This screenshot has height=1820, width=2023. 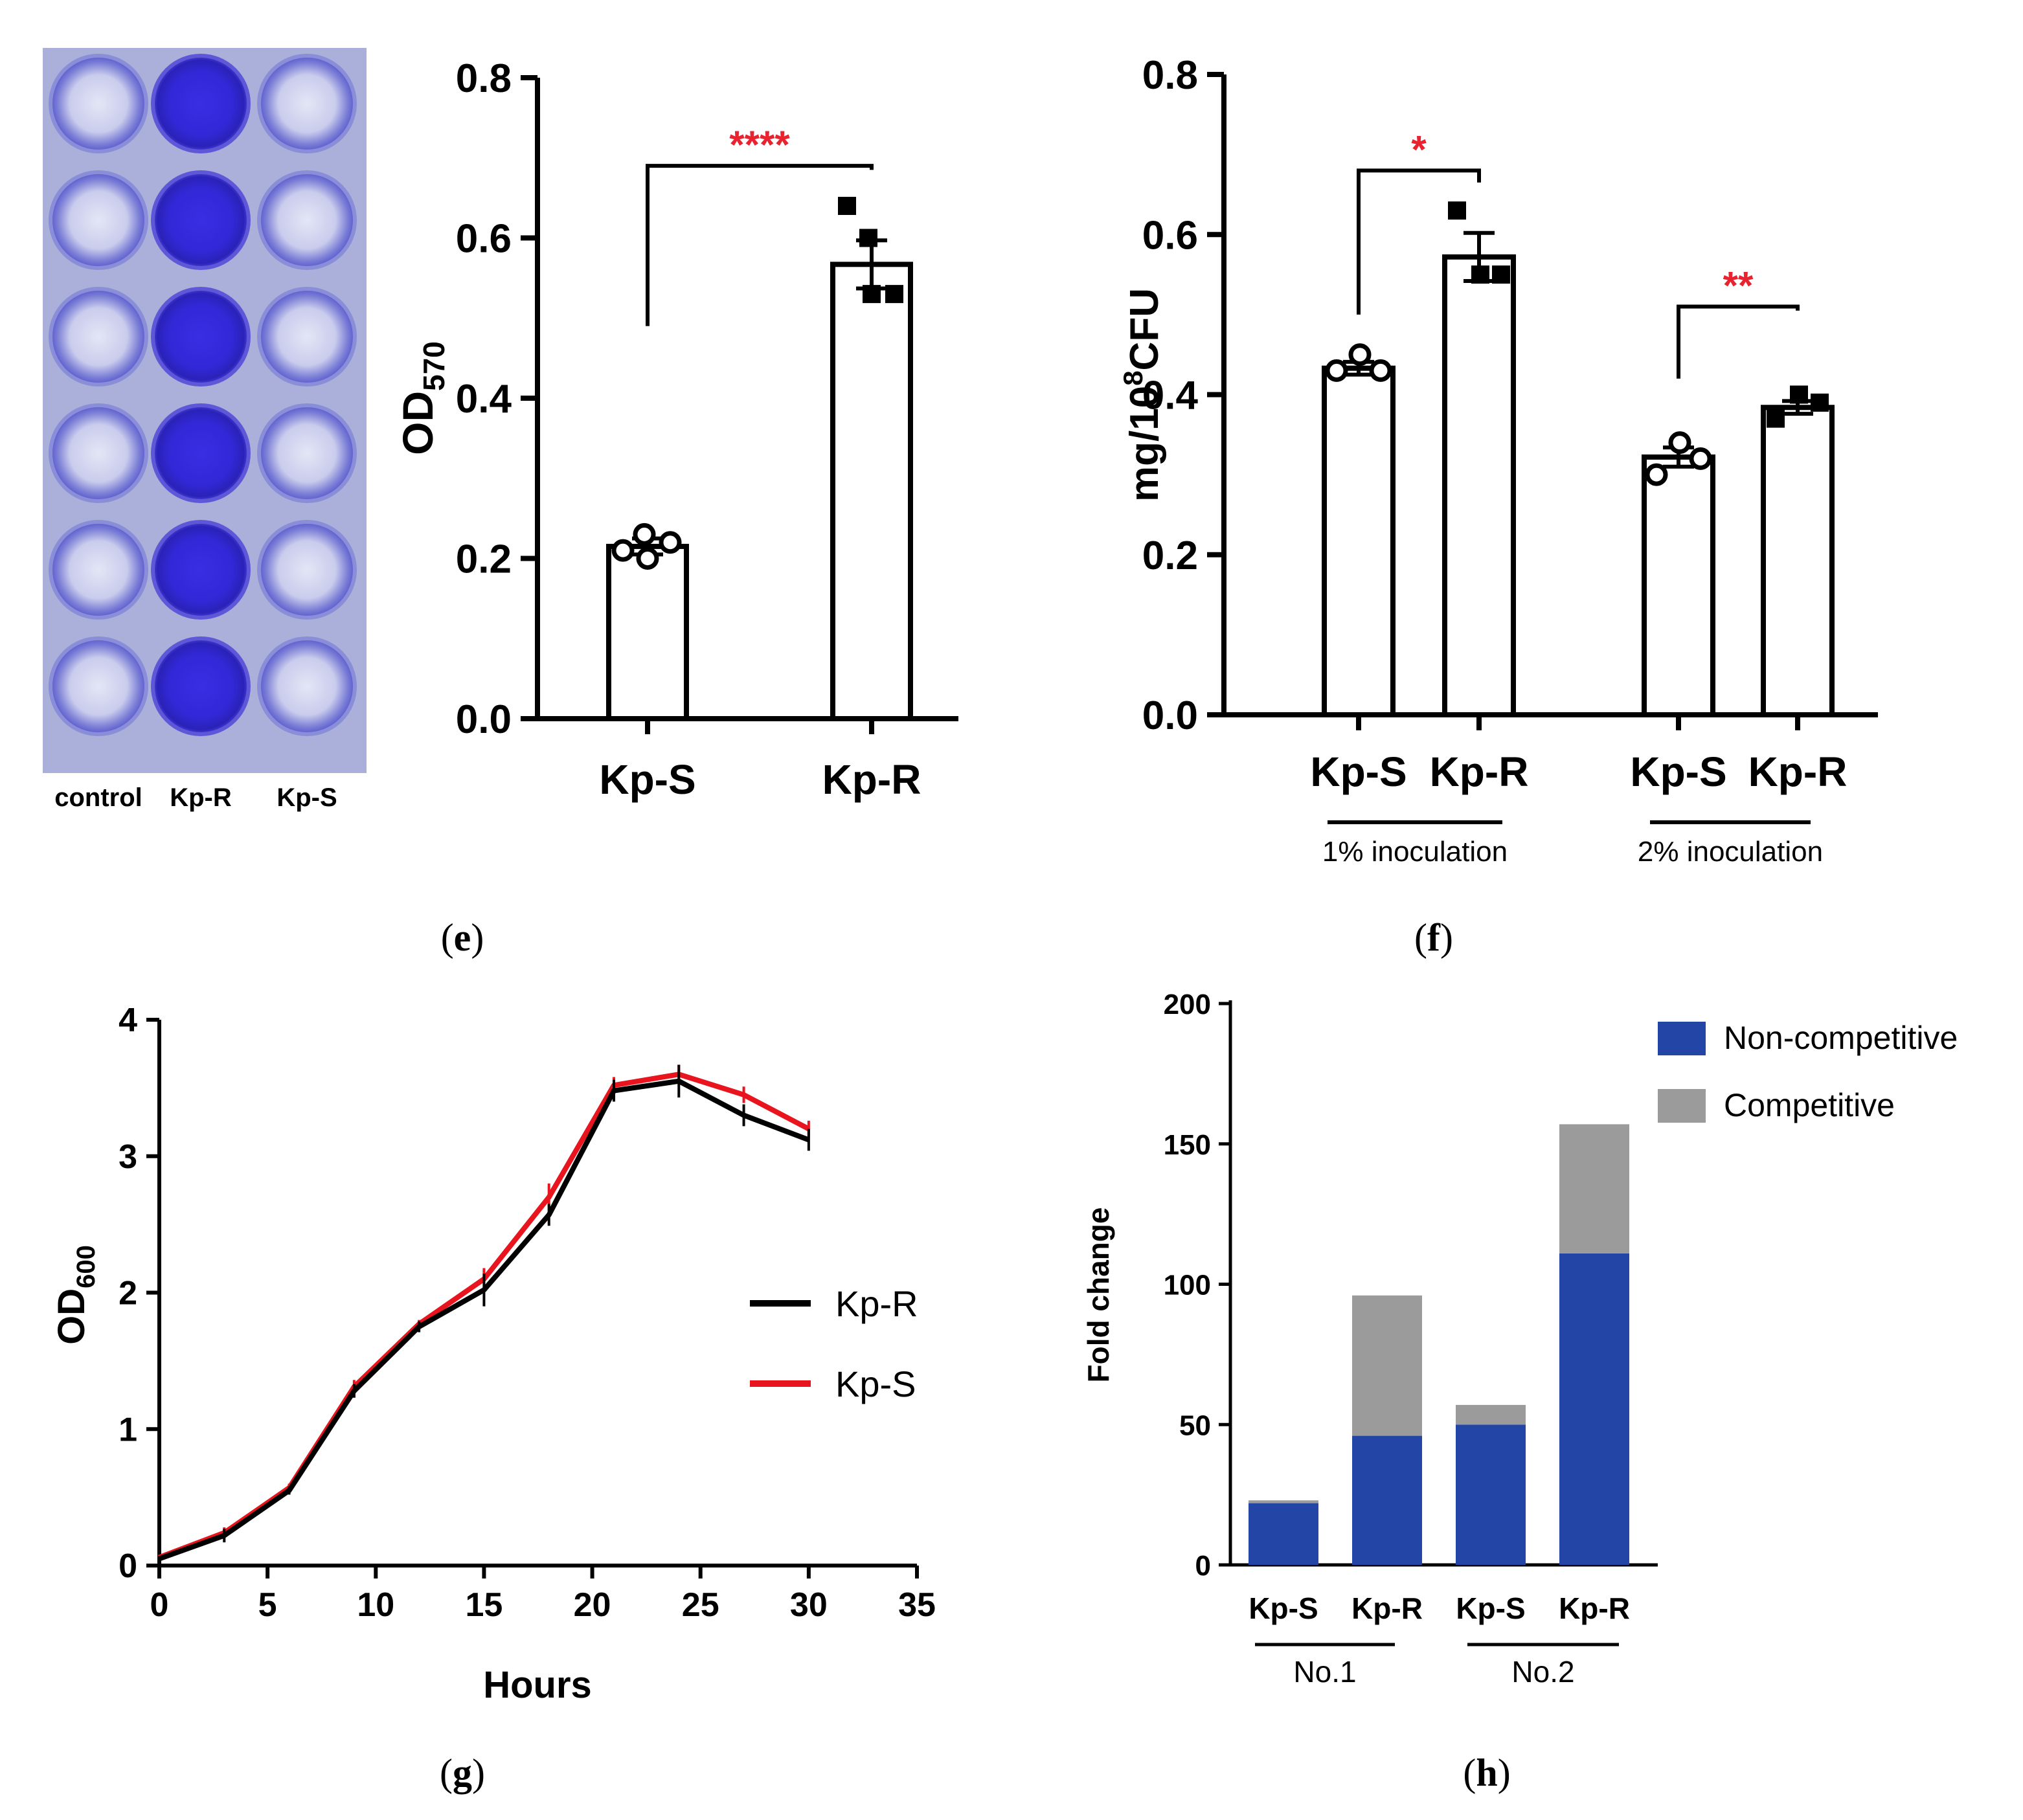 What do you see at coordinates (1809, 1105) in the screenshot?
I see `h-legend-label: Competitive` at bounding box center [1809, 1105].